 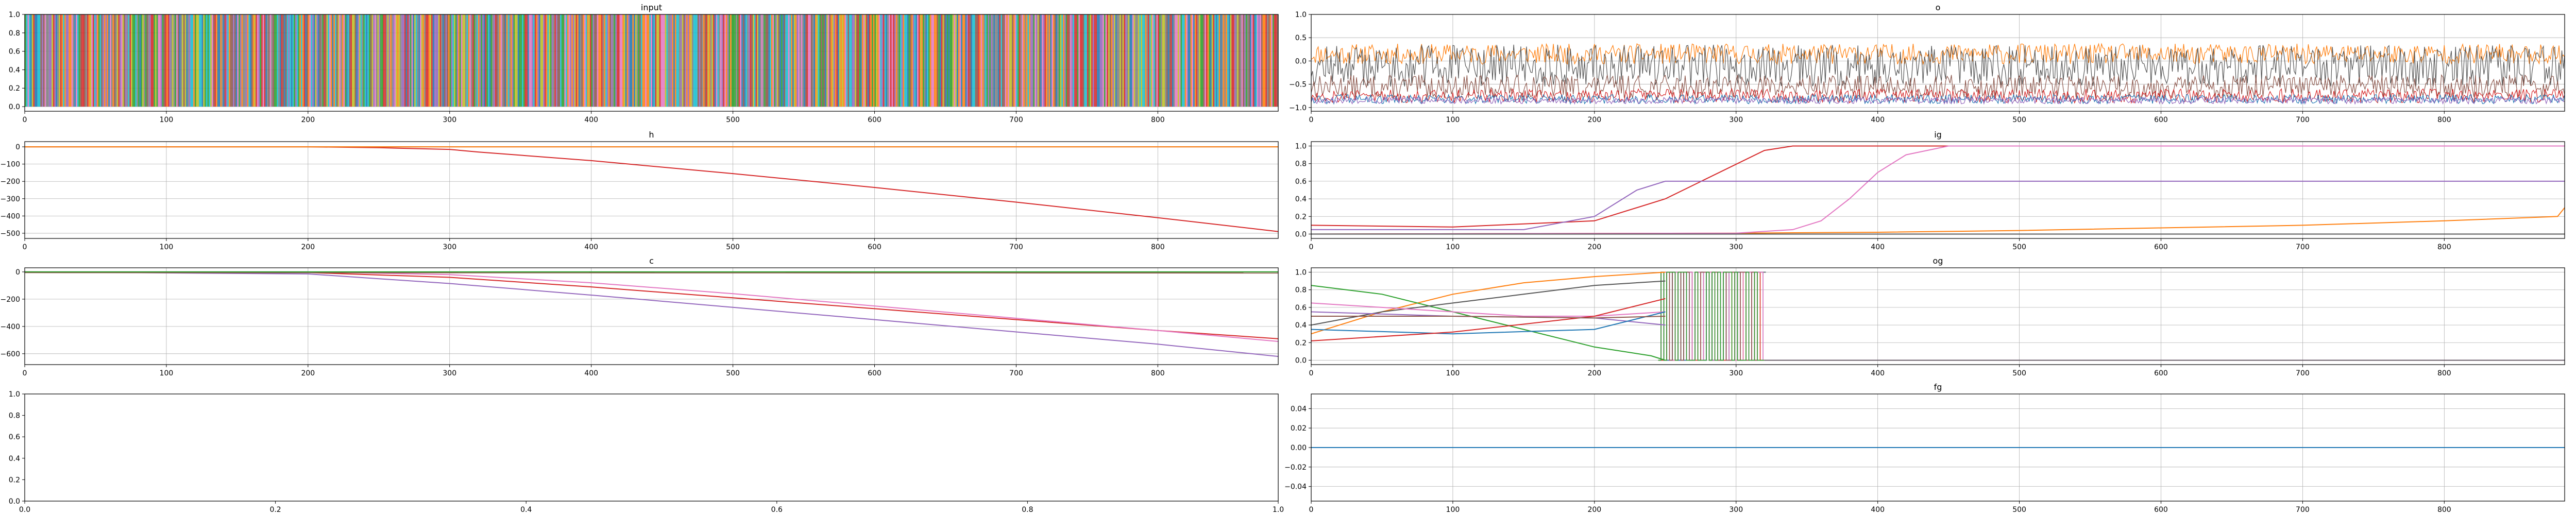 I want to click on x-tick-label: 300, so click(x=1736, y=120).